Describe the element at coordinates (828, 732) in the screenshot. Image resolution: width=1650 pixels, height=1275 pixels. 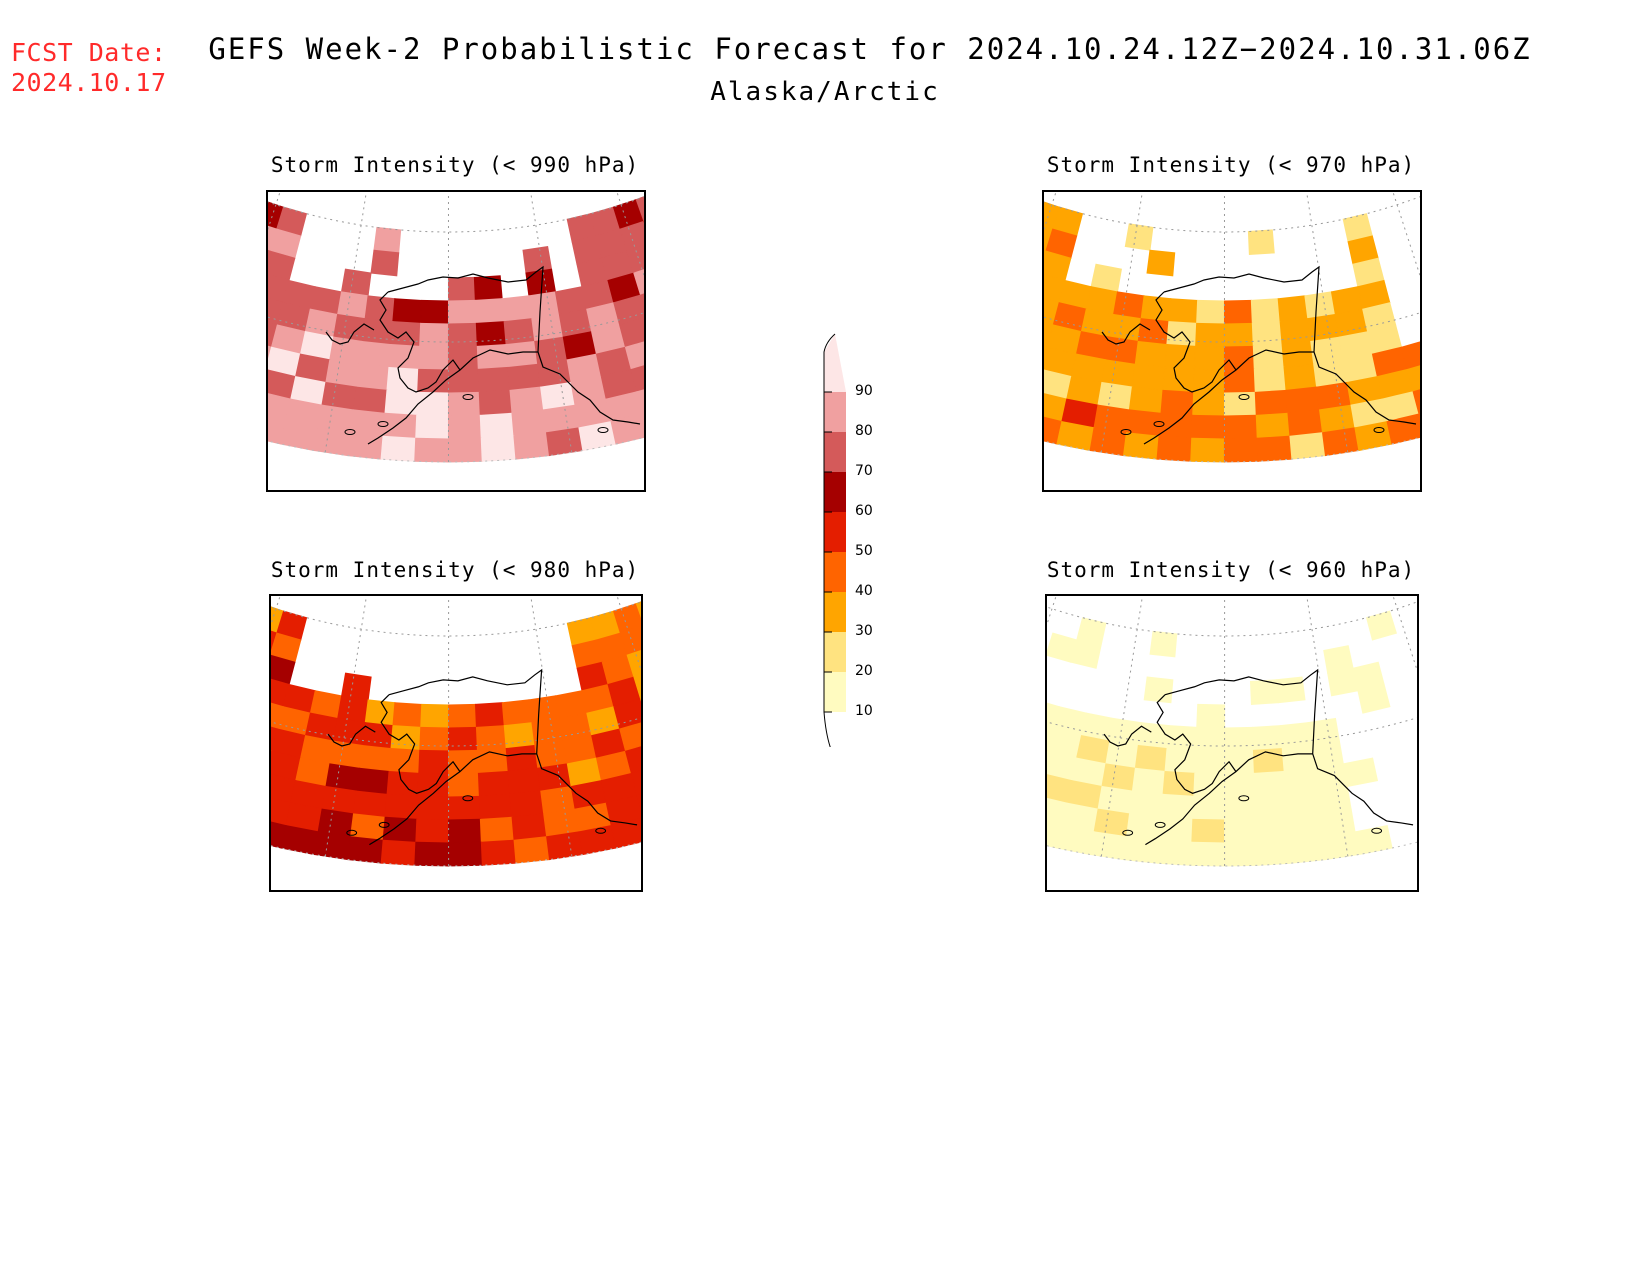
I see `colorbar-tail` at that location.